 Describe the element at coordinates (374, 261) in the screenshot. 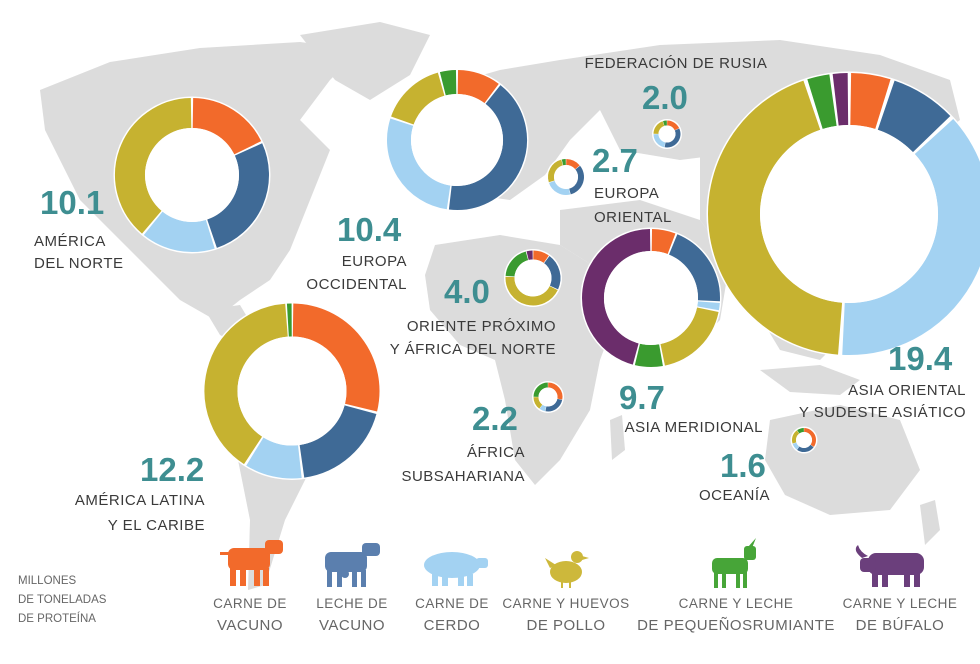

I see `label-we-0: EUROPA` at that location.